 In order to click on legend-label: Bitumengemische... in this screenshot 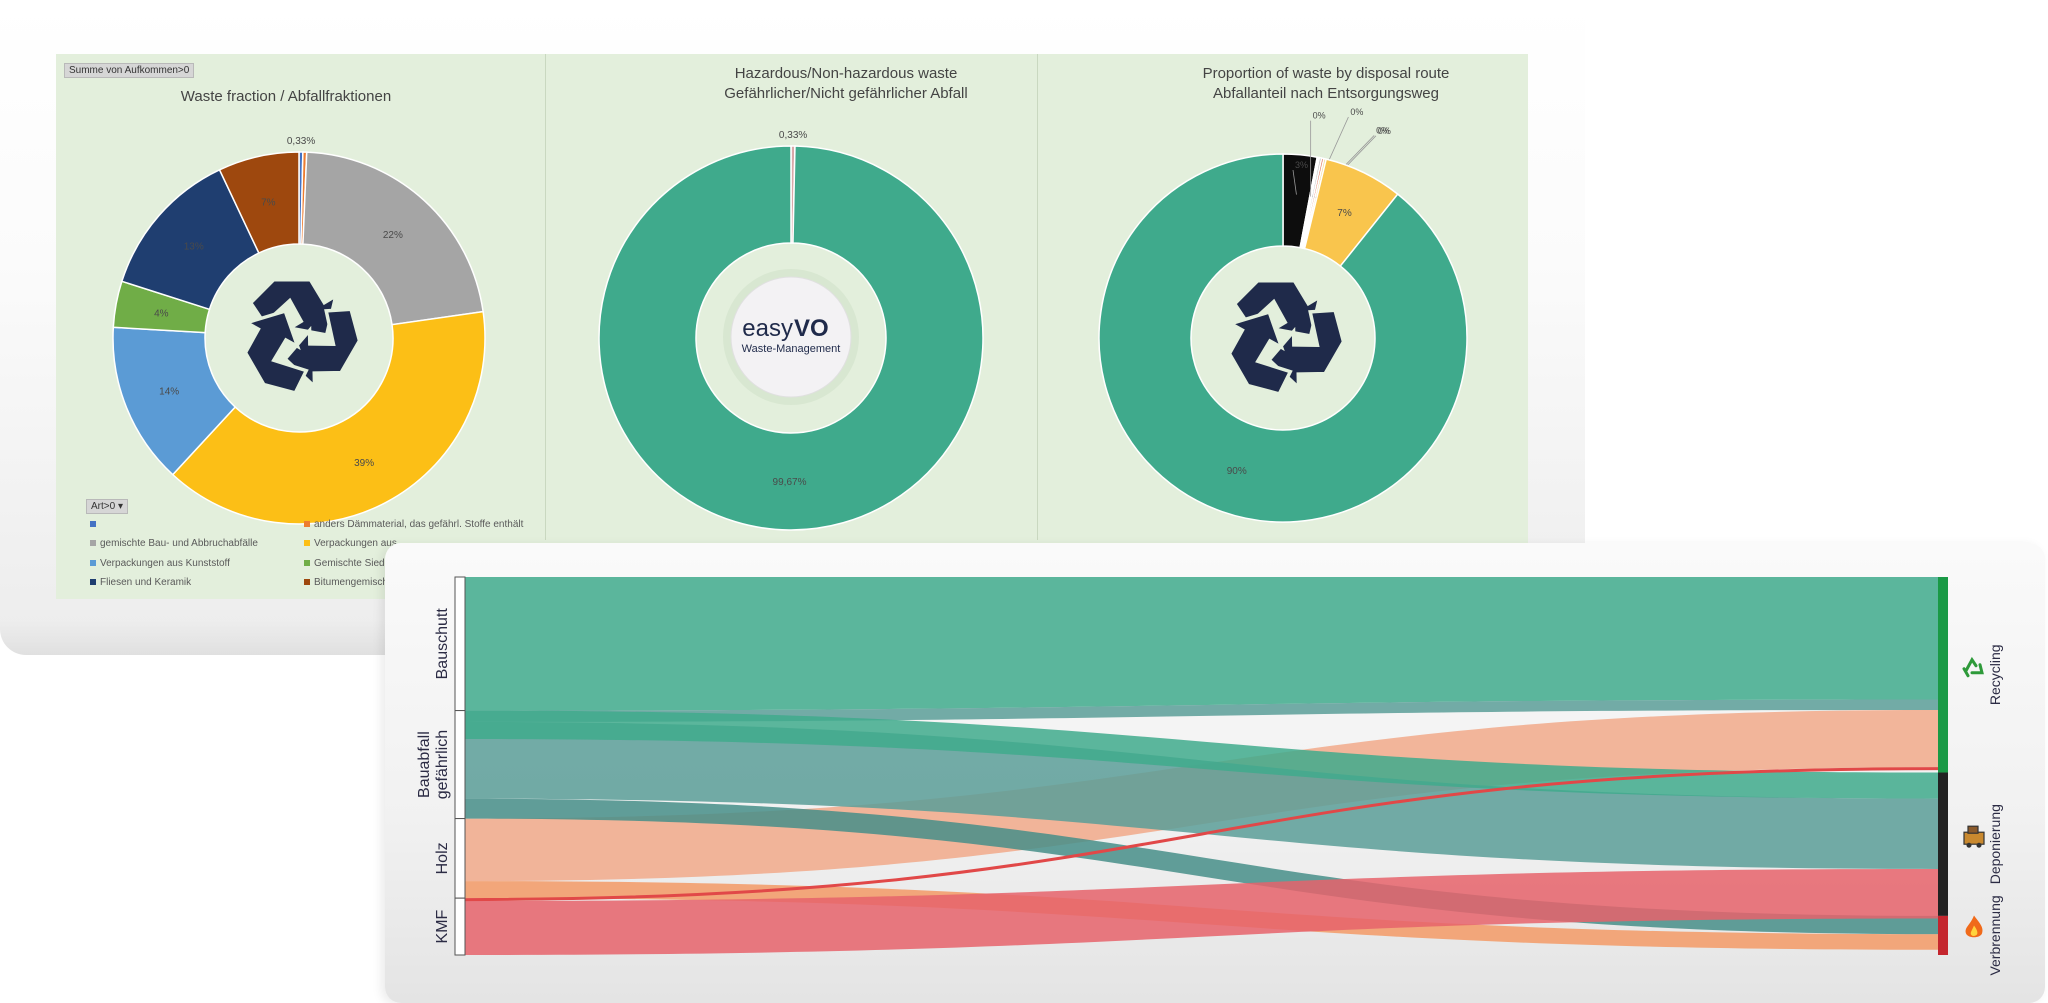, I will do `click(358, 582)`.